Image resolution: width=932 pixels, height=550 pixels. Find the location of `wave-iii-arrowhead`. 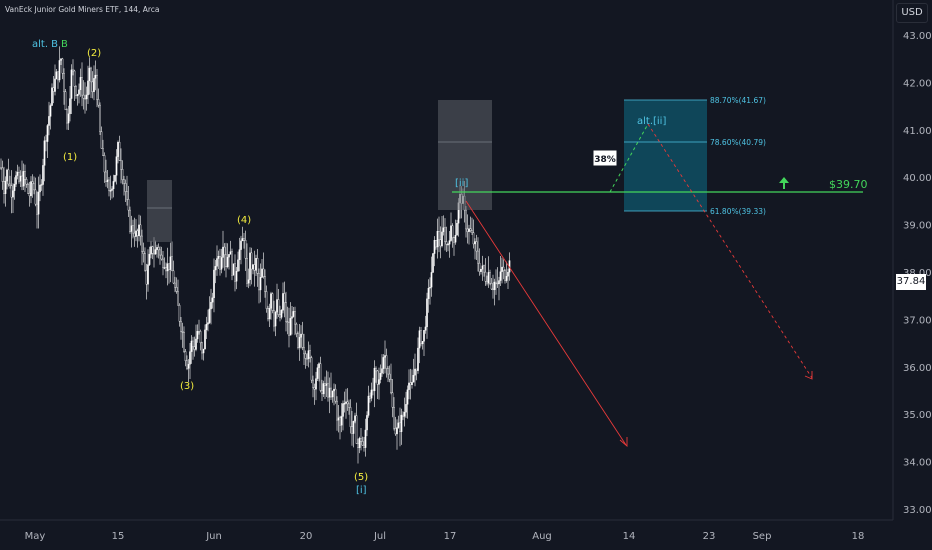

wave-iii-arrowhead is located at coordinates (623, 442).